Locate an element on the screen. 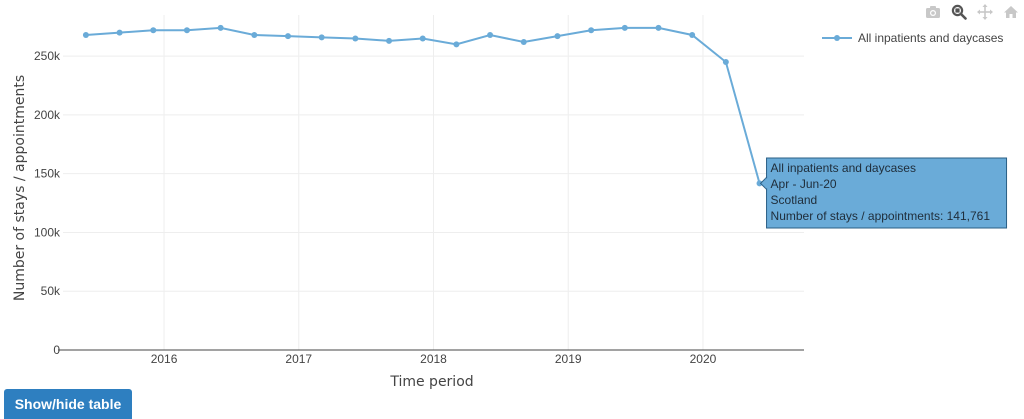 The width and height of the screenshot is (1024, 419). home-icon is located at coordinates (1011, 12).